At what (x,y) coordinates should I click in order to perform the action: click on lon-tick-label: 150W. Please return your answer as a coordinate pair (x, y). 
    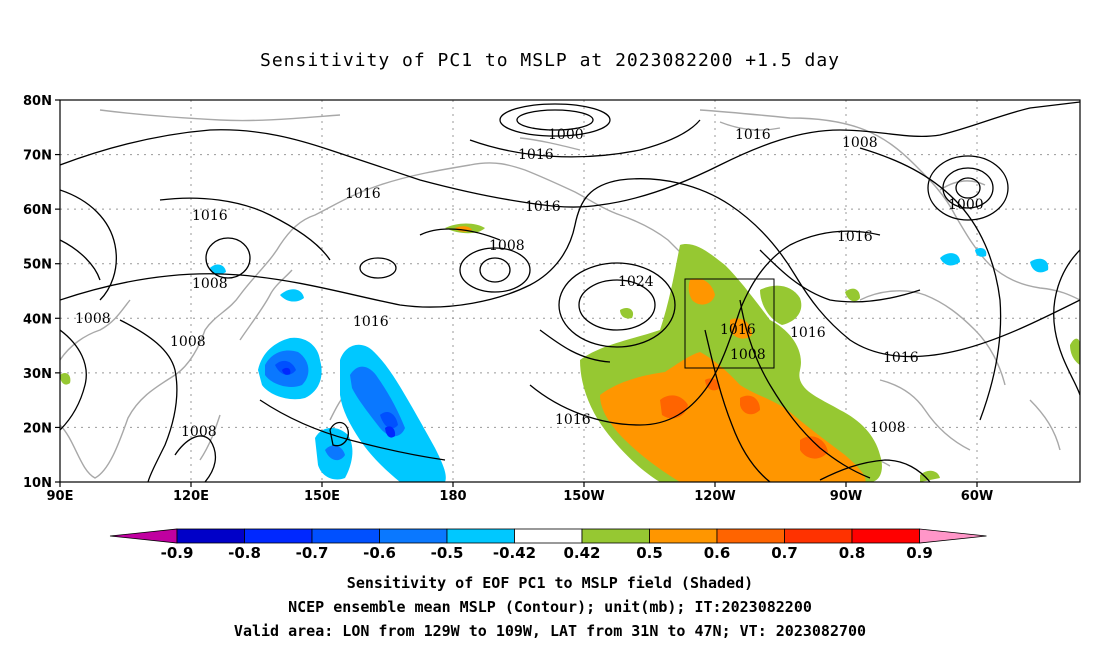
    Looking at the image, I should click on (583, 496).